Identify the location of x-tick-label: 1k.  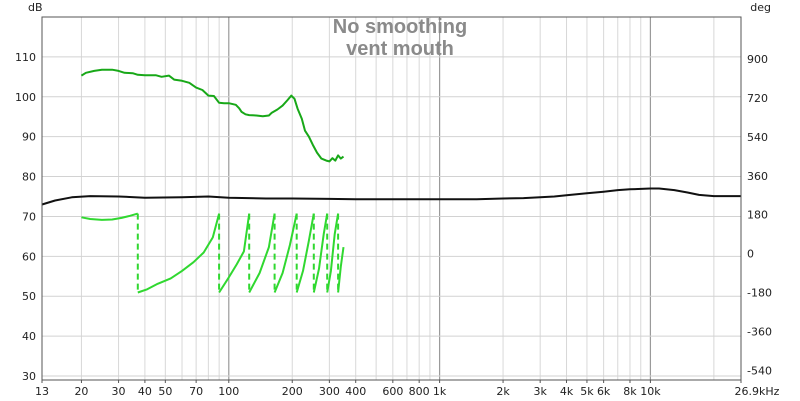
(440, 391).